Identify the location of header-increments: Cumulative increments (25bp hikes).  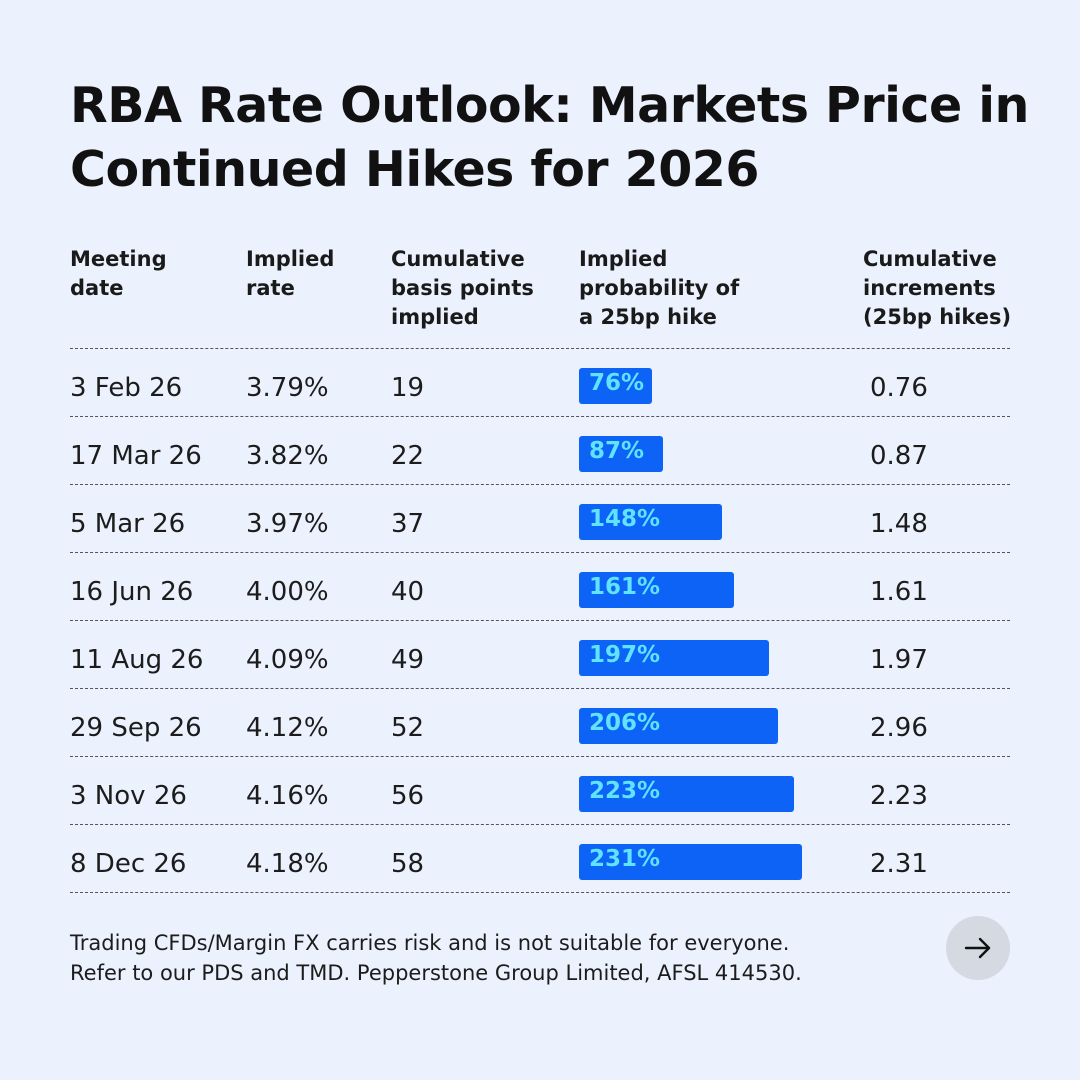
(937, 288).